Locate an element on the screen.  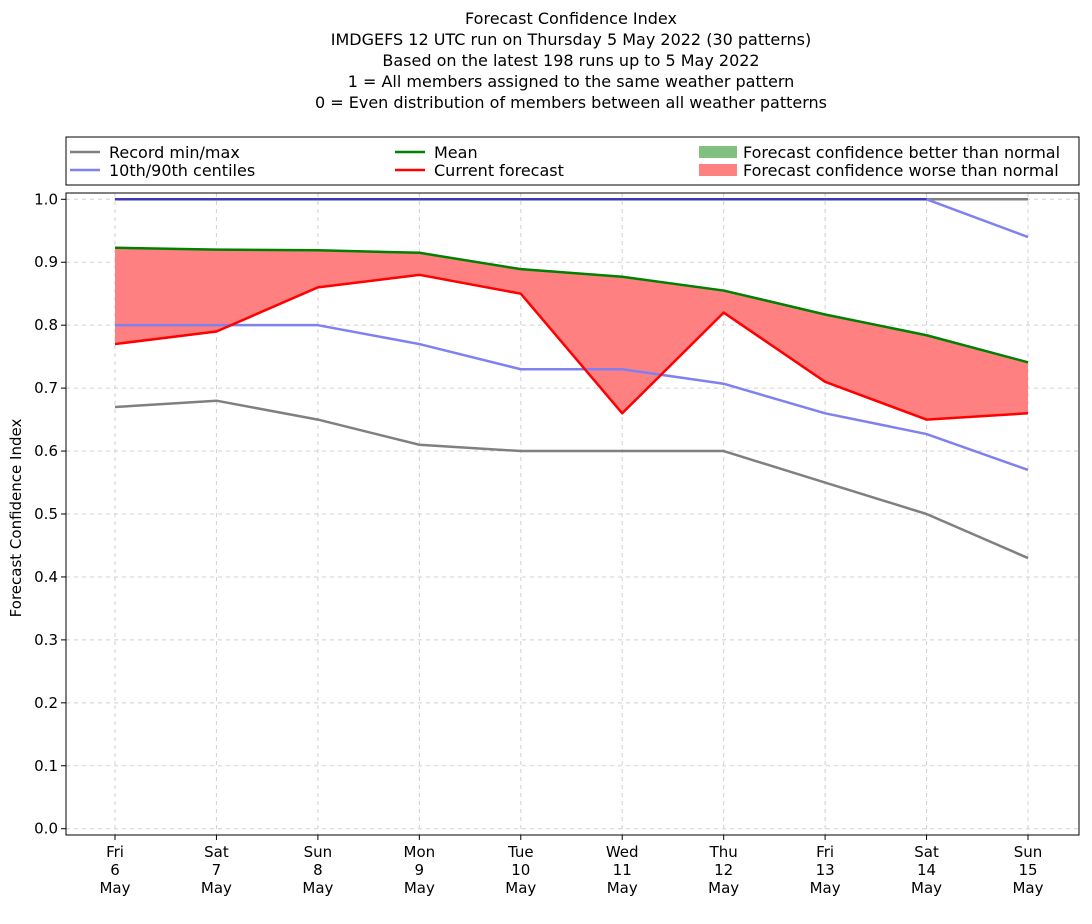
x-tick-label: 11 is located at coordinates (622, 870).